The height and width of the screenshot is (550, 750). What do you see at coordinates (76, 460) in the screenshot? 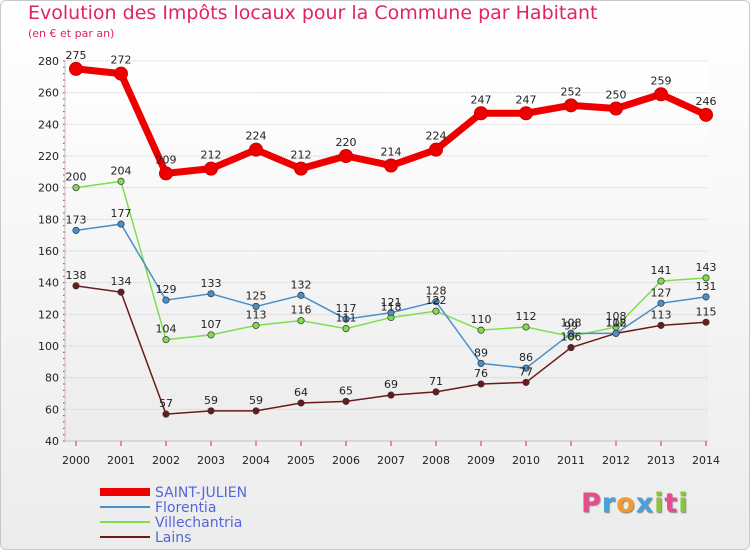
I see `x-tick-label: 2000` at bounding box center [76, 460].